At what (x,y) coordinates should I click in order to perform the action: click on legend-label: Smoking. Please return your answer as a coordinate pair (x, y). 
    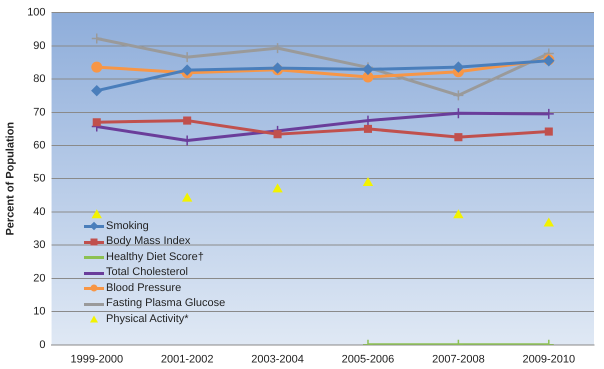
    Looking at the image, I should click on (127, 226).